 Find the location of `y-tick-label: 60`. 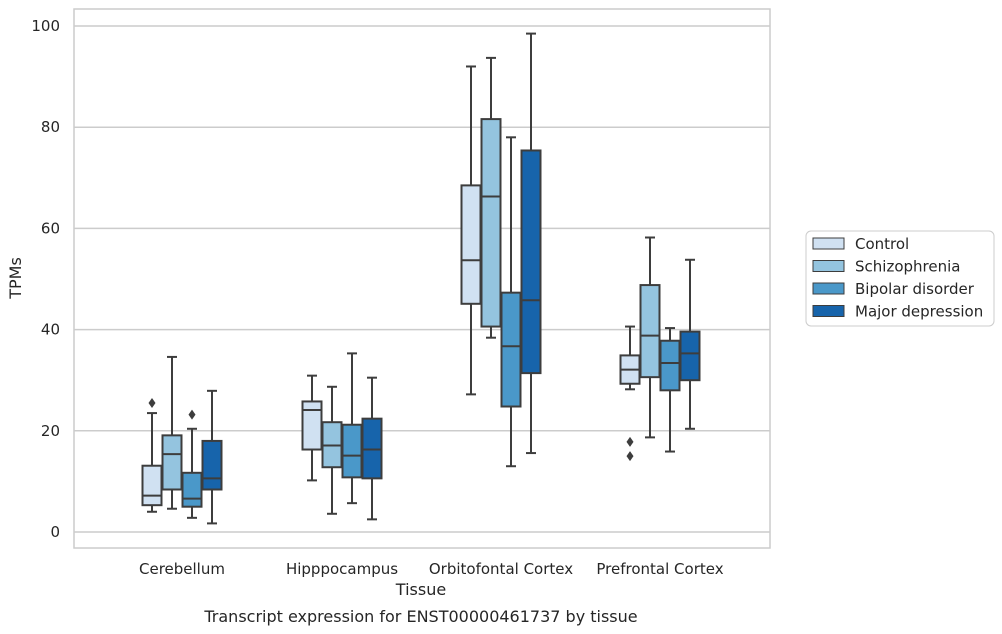

y-tick-label: 60 is located at coordinates (50, 228).